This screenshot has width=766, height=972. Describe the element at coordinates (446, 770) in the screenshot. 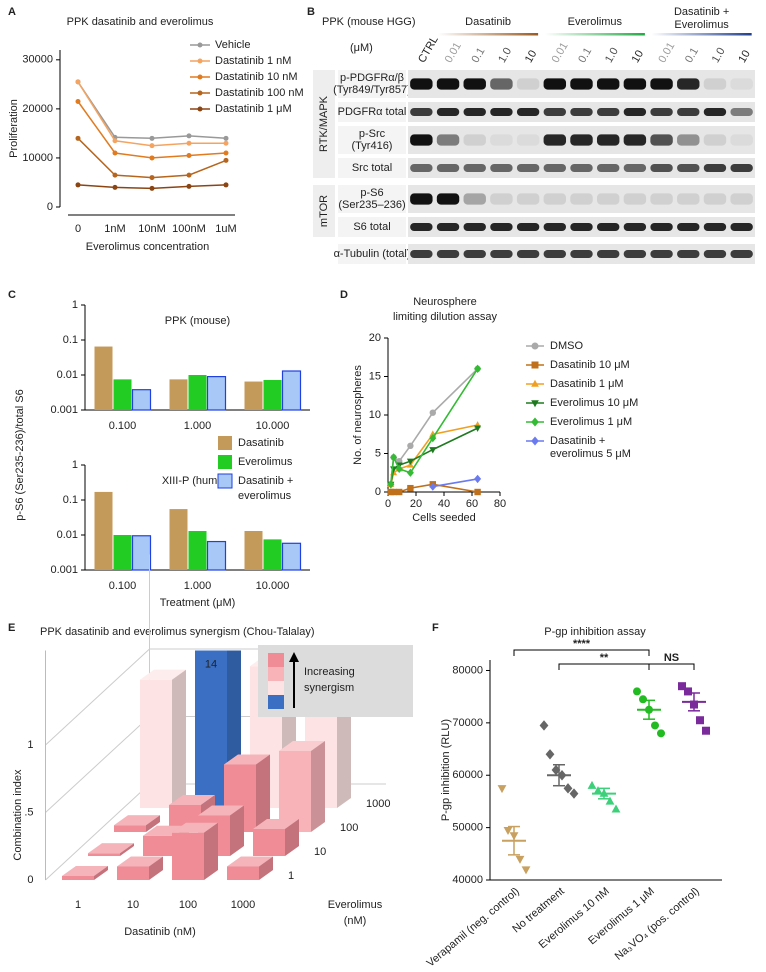

I see `y-axis-title: P-gp inhibition (RLU)` at that location.